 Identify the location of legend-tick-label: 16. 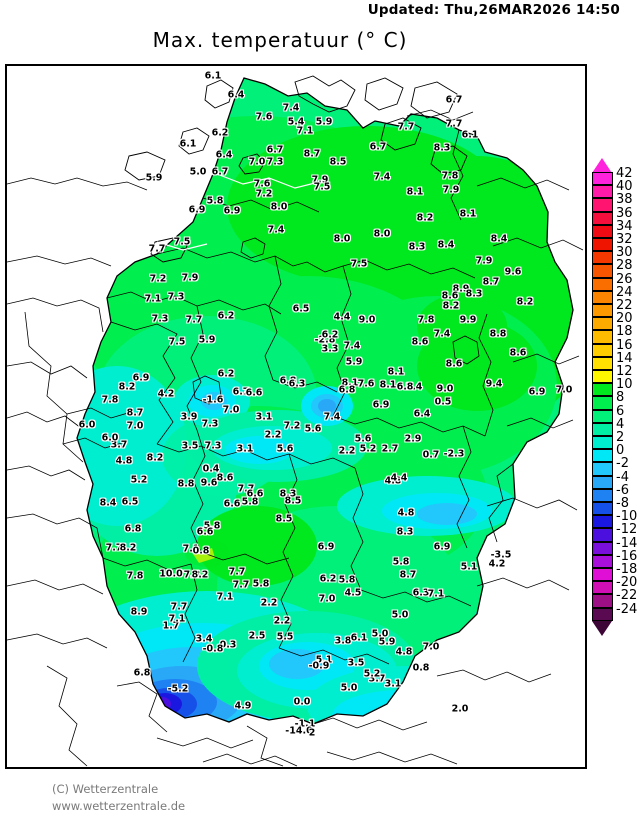
(624, 345).